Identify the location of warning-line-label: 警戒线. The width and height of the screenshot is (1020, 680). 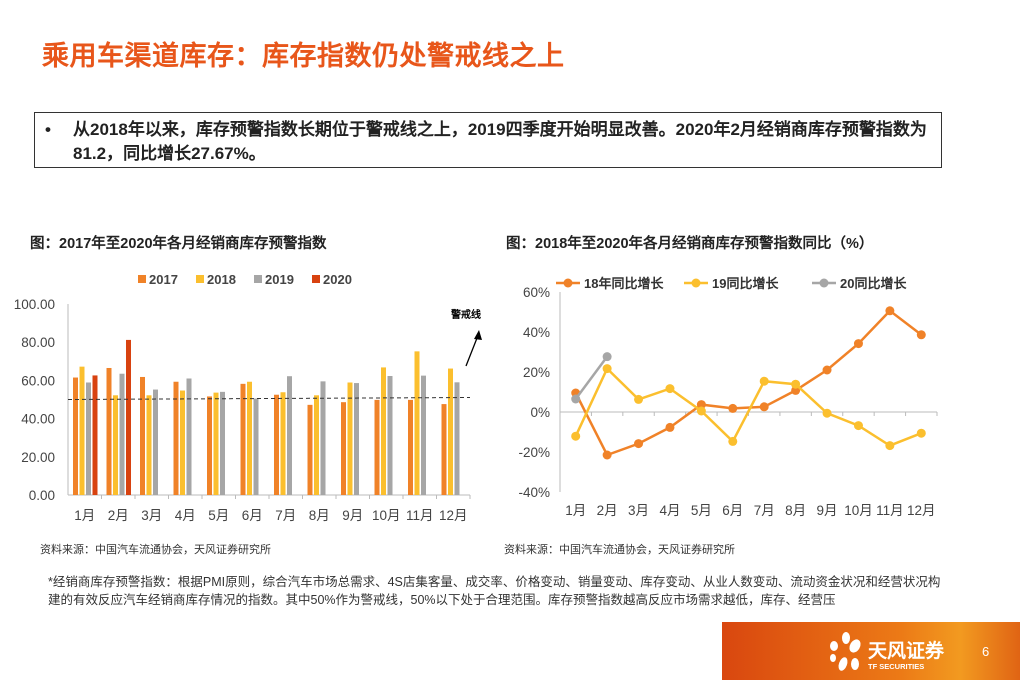
(465, 314).